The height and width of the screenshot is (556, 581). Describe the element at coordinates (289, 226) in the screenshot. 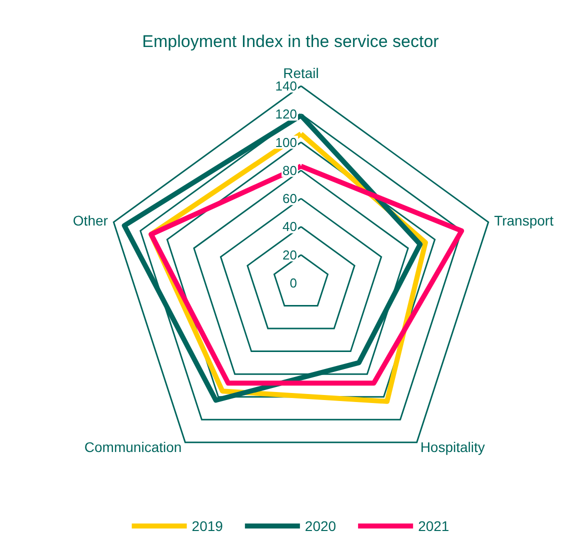

I see `y-tick-label: 40` at that location.